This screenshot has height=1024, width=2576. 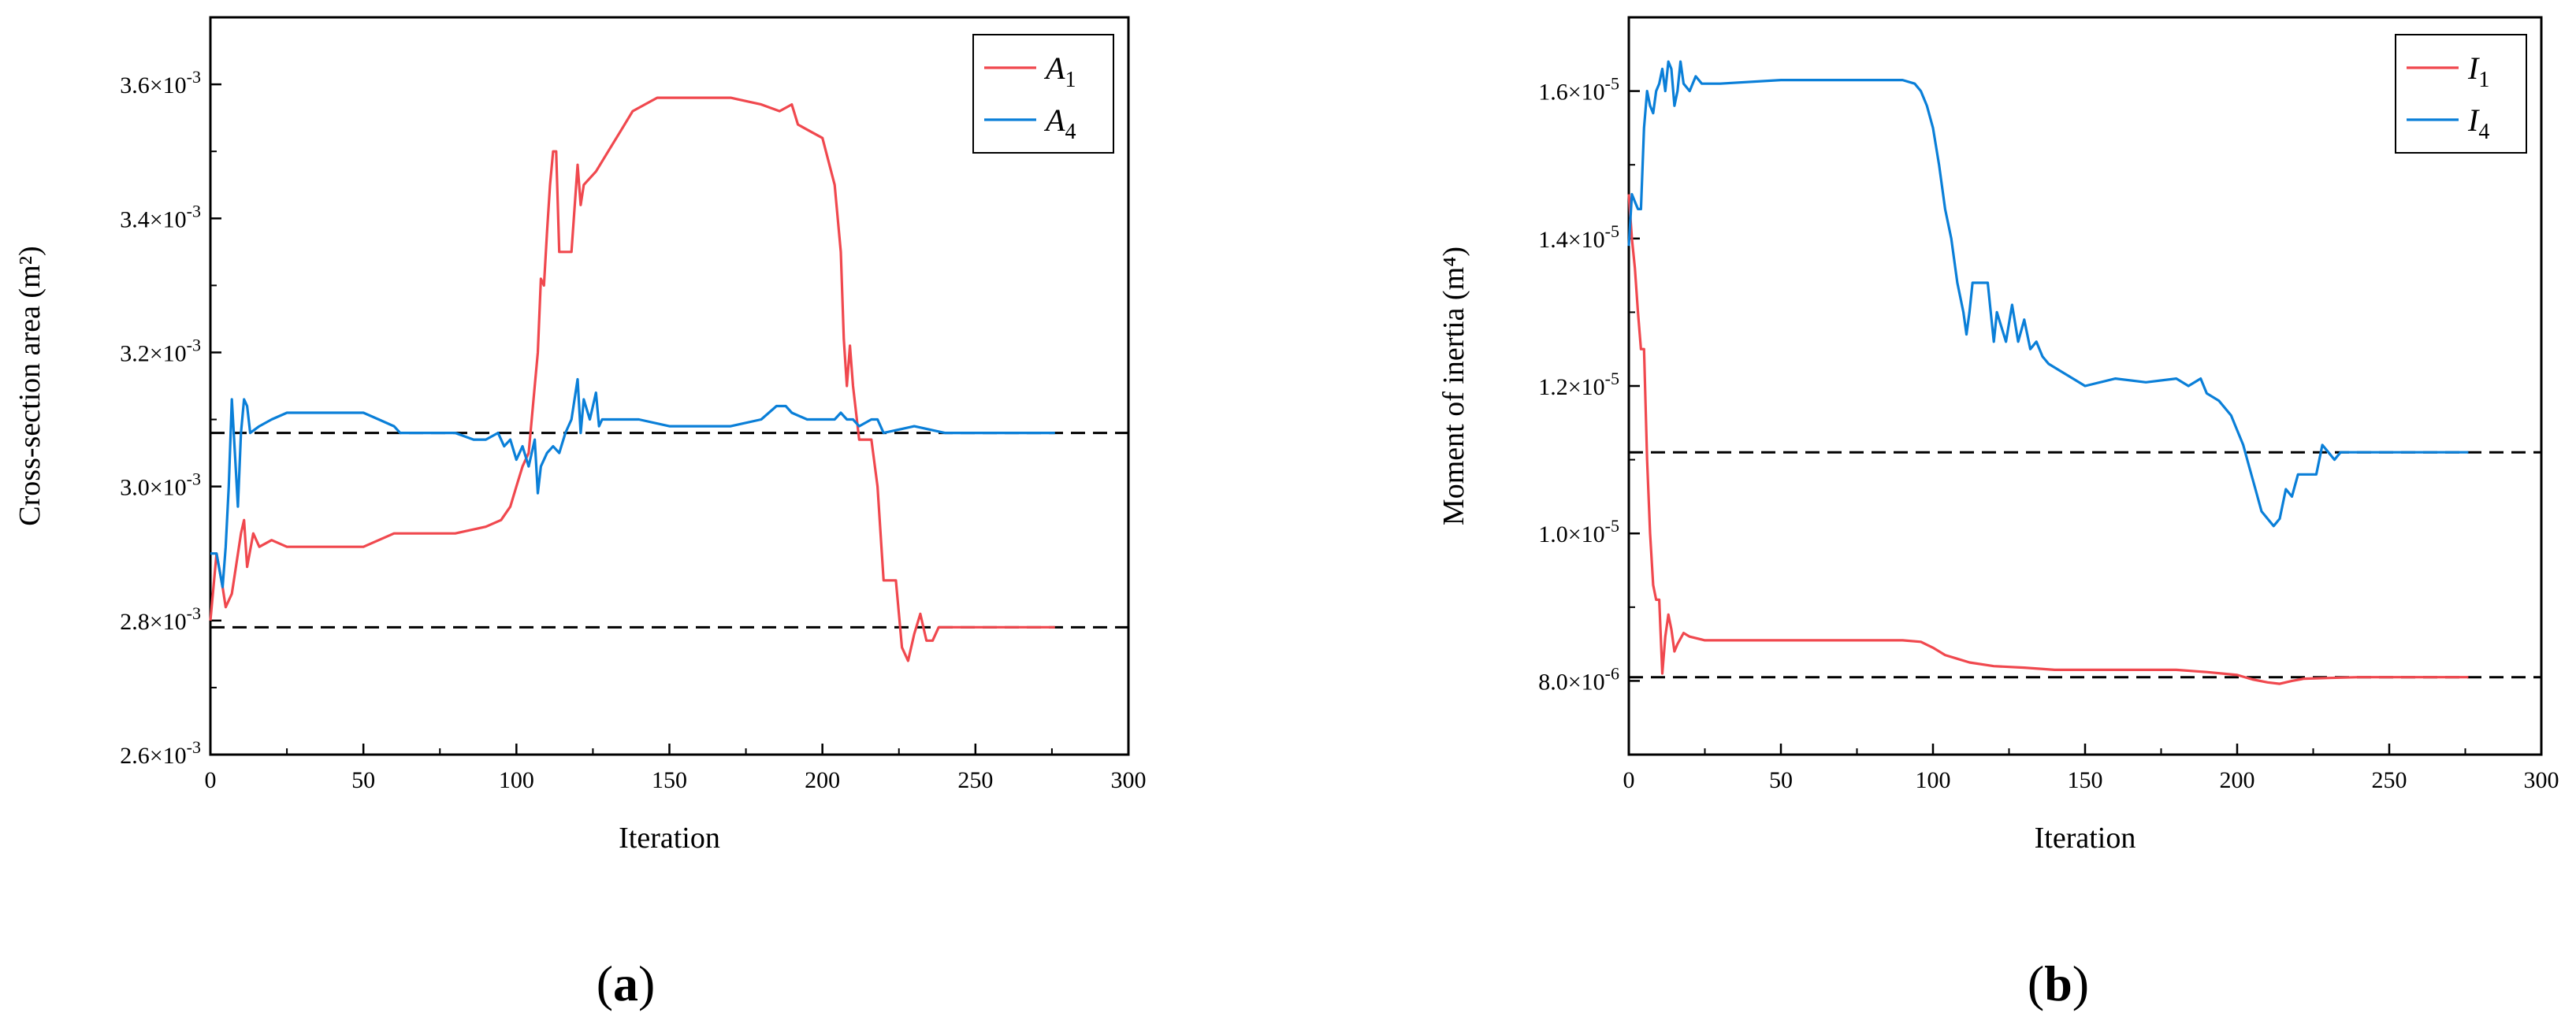 I want to click on y-tick-label: 1.4×10⁻⁵, so click(x=1578, y=237).